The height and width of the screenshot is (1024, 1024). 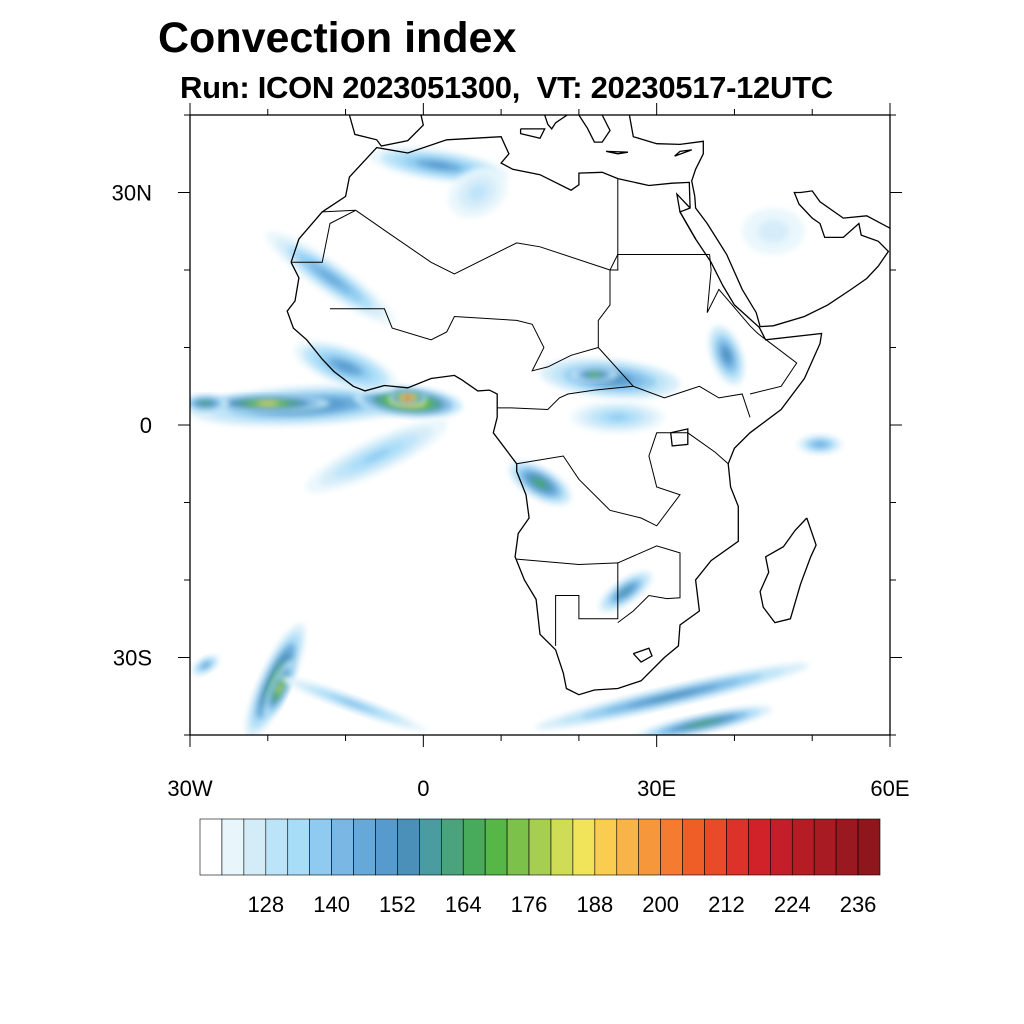 What do you see at coordinates (265, 904) in the screenshot?
I see `colorbar-label: 128` at bounding box center [265, 904].